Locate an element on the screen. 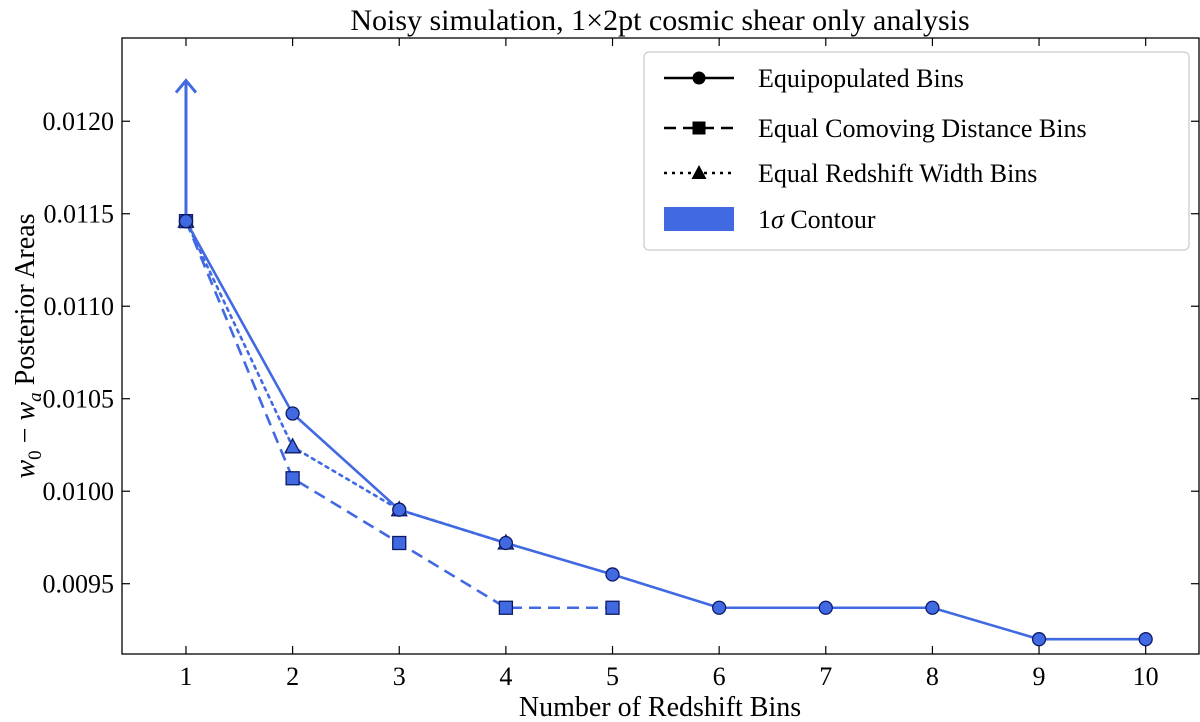 The height and width of the screenshot is (722, 1200). y-tick-label: 0.0100 is located at coordinates (79, 491).